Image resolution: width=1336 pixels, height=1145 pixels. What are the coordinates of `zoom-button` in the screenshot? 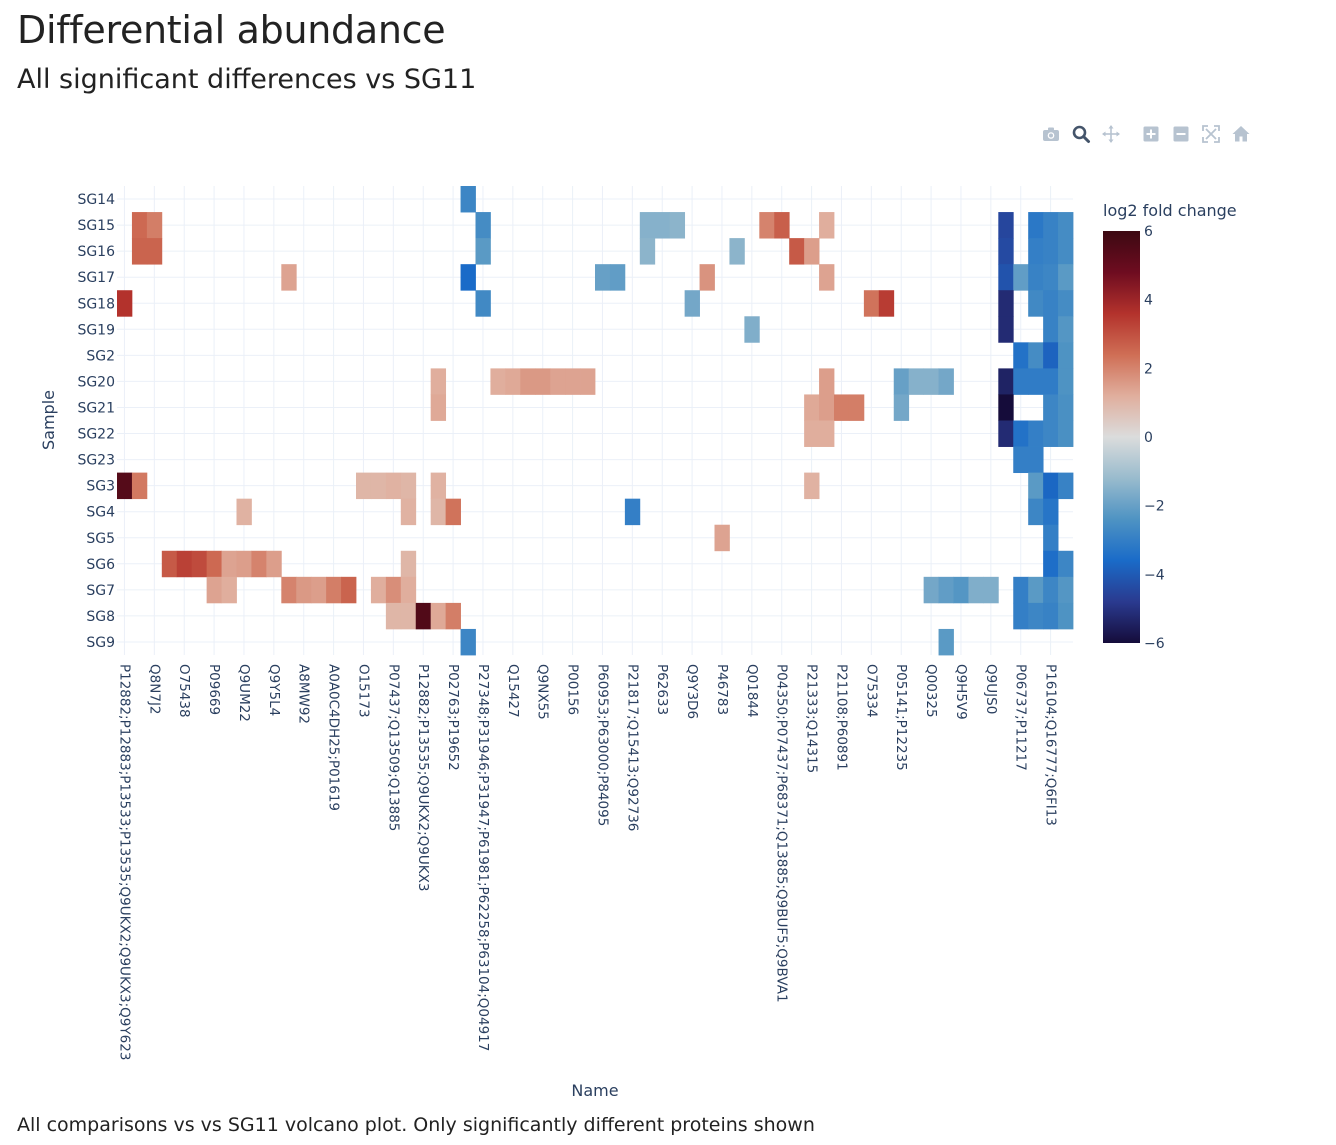 It's located at (1081, 134).